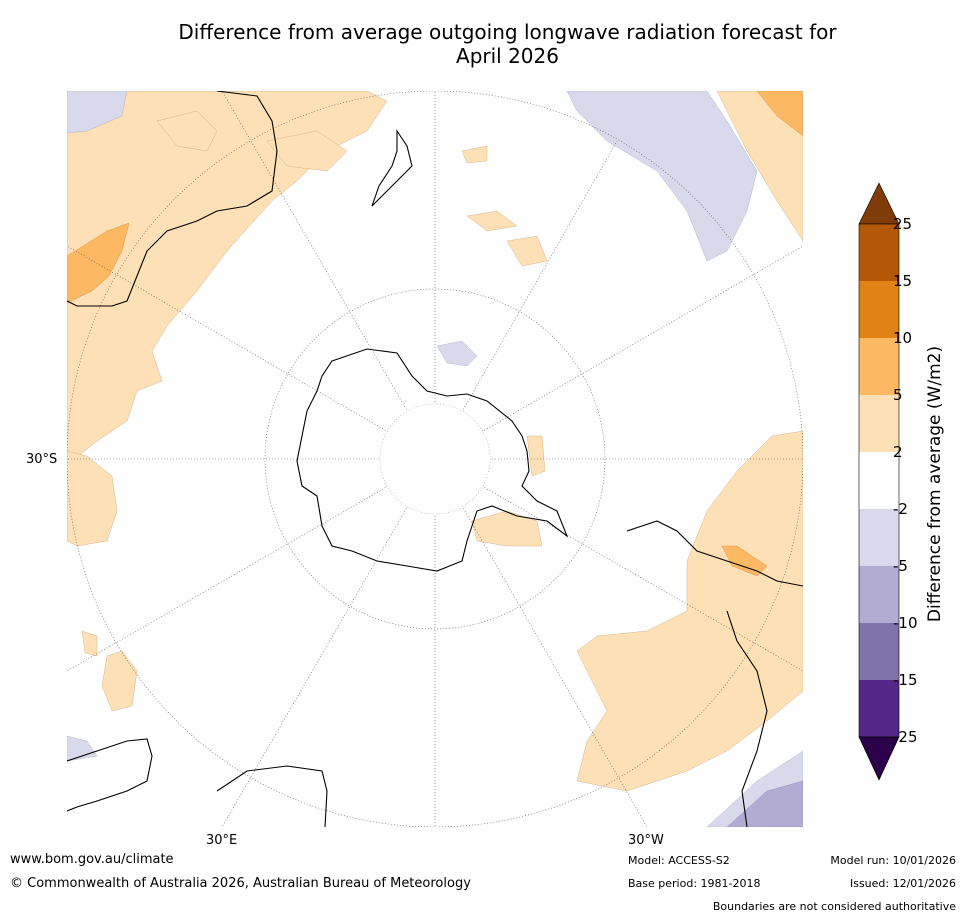  Describe the element at coordinates (42, 459) in the screenshot. I see `lat-label-30s: 30°S` at that location.